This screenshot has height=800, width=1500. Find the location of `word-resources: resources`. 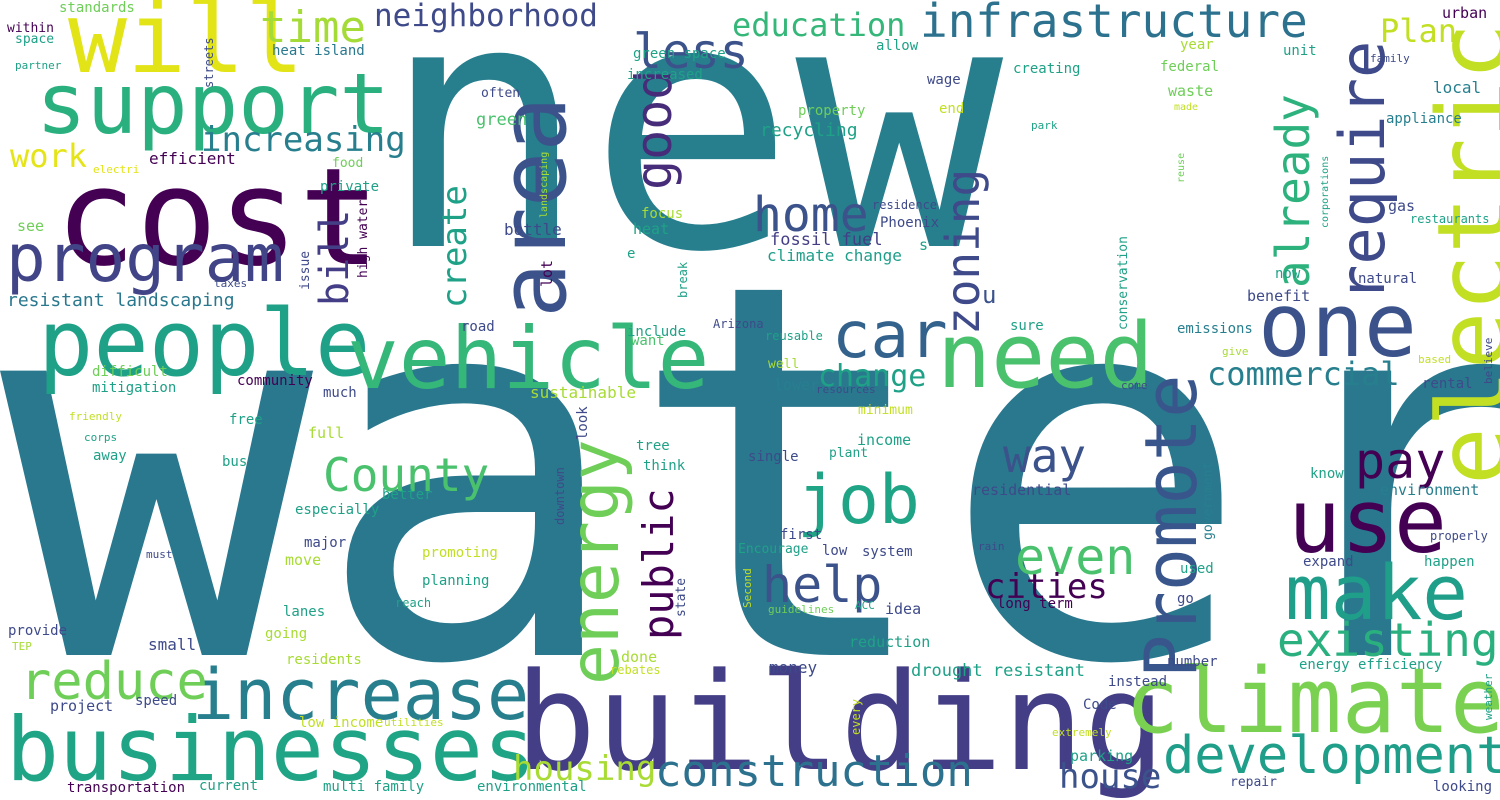

word-resources: resources is located at coordinates (846, 389).